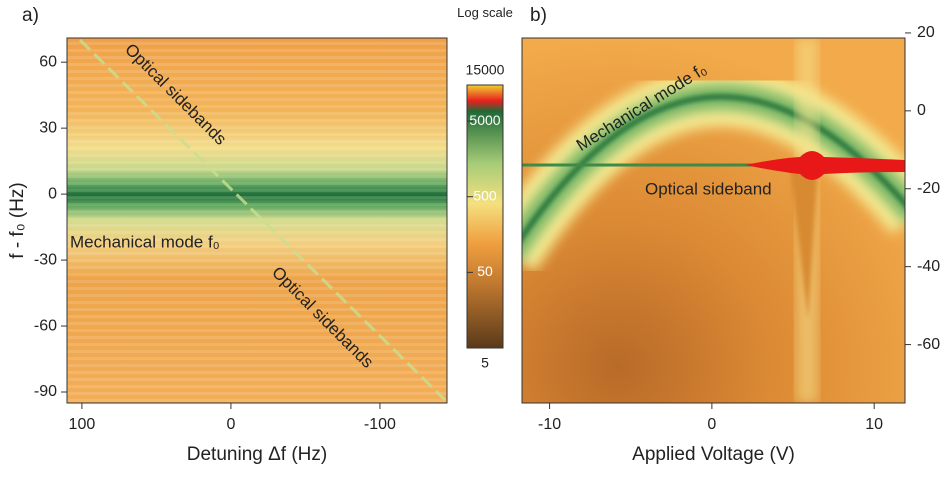  Describe the element at coordinates (549, 424) in the screenshot. I see `x-tick-label: -10` at that location.